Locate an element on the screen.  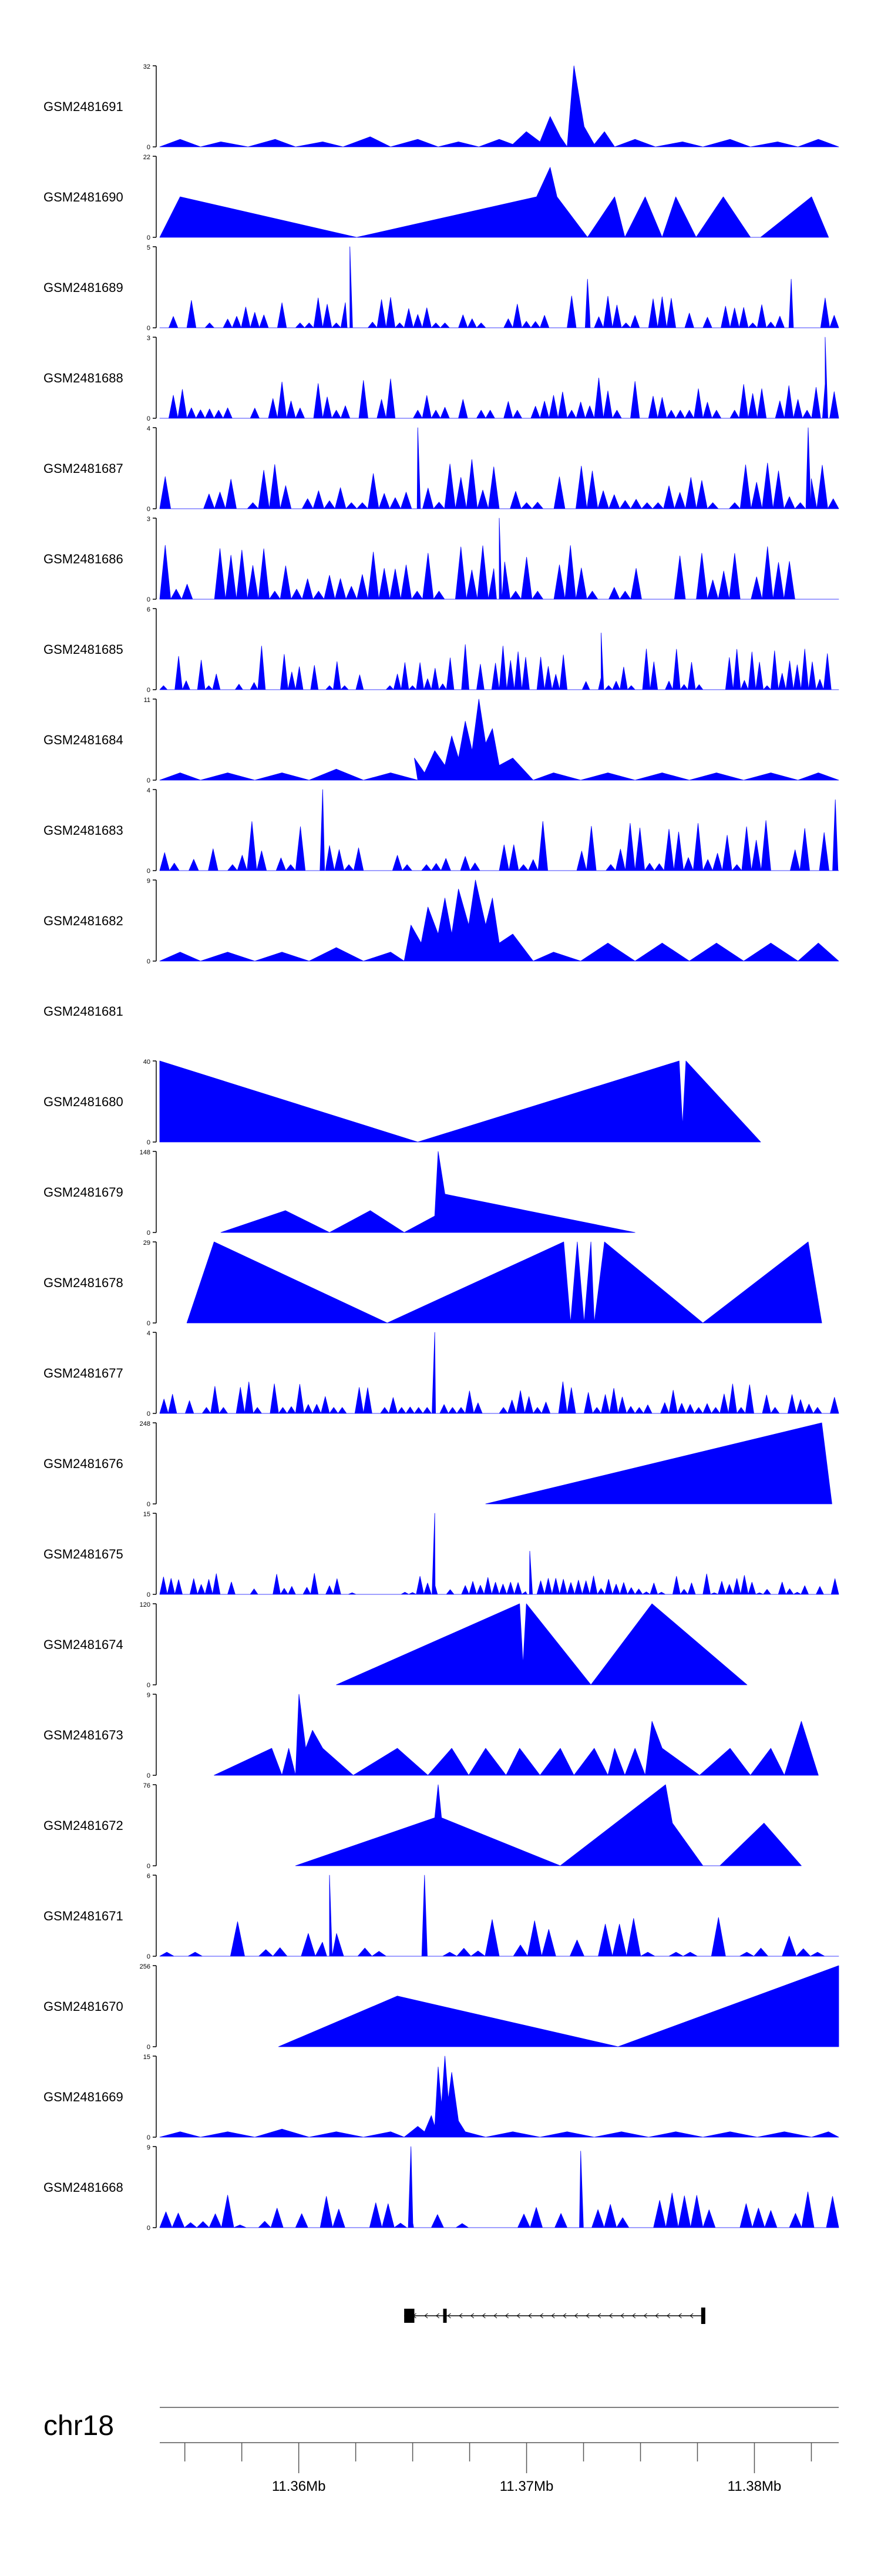
track-label-gsm2481670: GSM2481670 is located at coordinates (83, 2006).